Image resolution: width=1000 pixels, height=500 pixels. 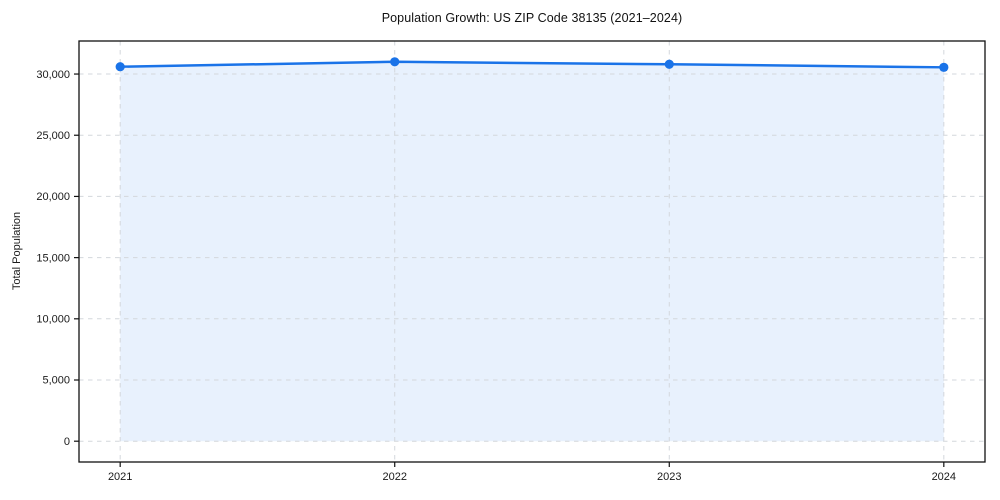 I want to click on x-tick-label: 2023, so click(x=669, y=477).